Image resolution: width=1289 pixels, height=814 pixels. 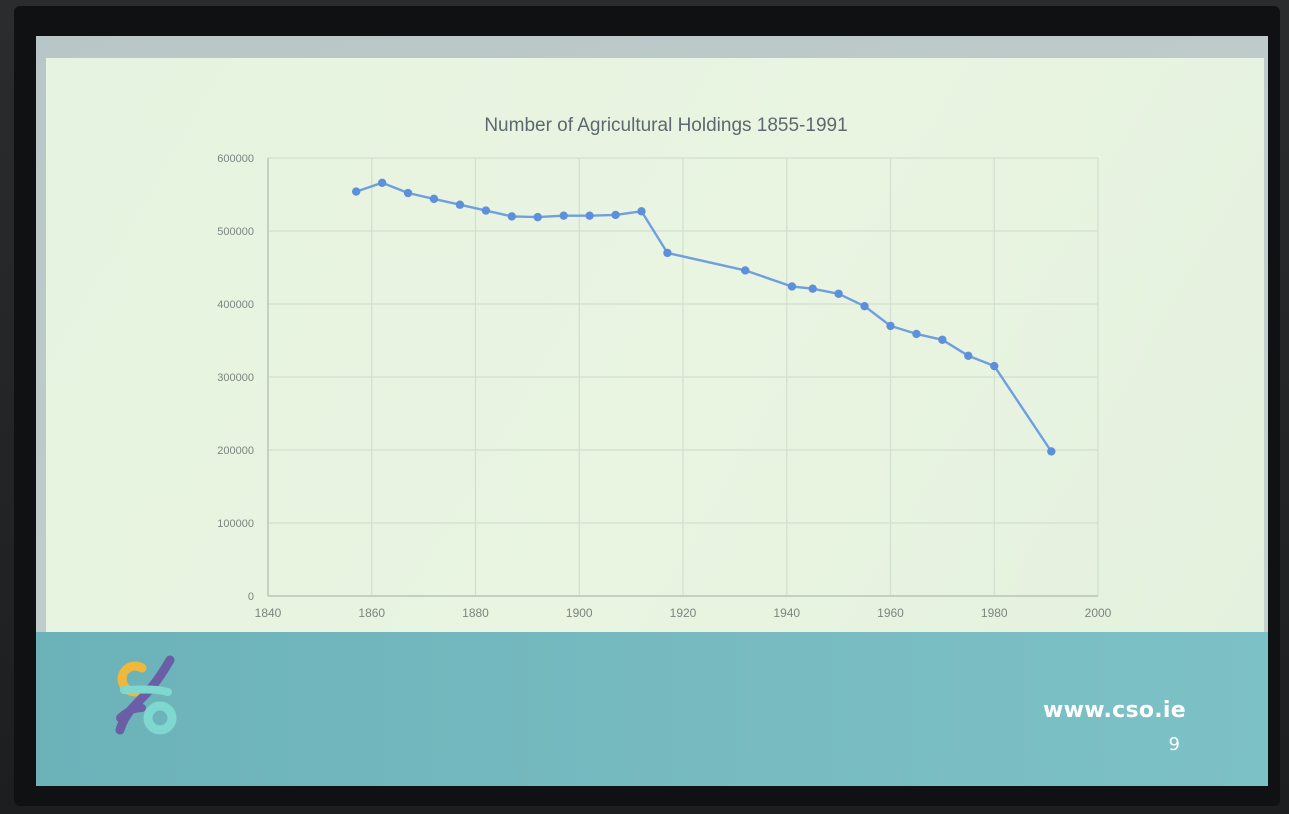 I want to click on data-point-1907, so click(x=615, y=215).